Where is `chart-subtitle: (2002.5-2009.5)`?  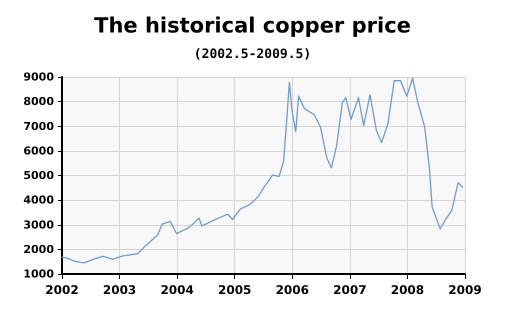
chart-subtitle: (2002.5-2009.5) is located at coordinates (253, 54).